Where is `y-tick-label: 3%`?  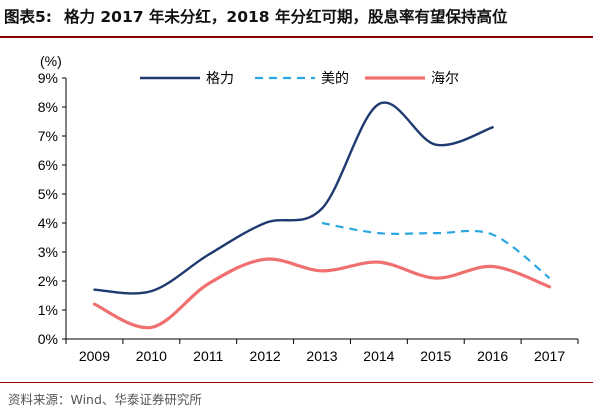
y-tick-label: 3% is located at coordinates (48, 252).